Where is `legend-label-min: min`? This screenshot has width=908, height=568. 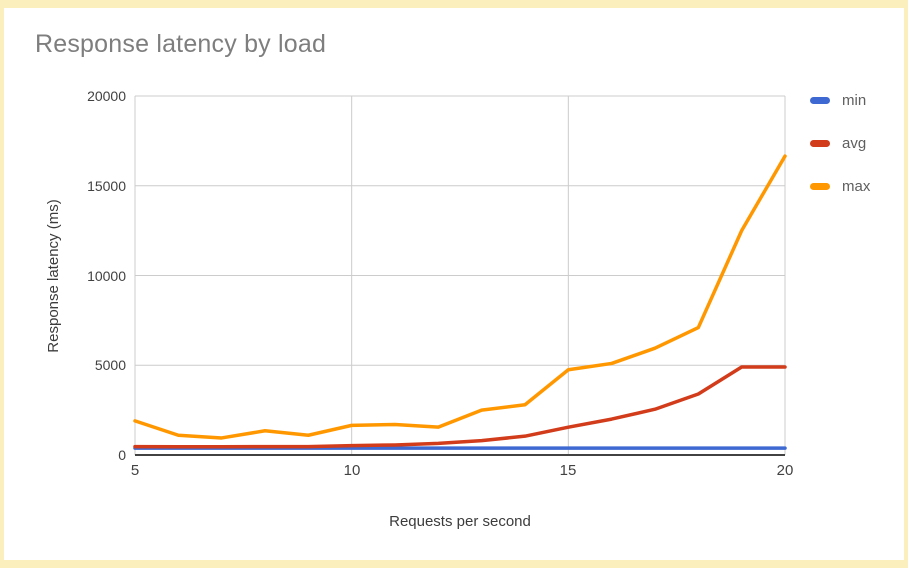 legend-label-min: min is located at coordinates (854, 100).